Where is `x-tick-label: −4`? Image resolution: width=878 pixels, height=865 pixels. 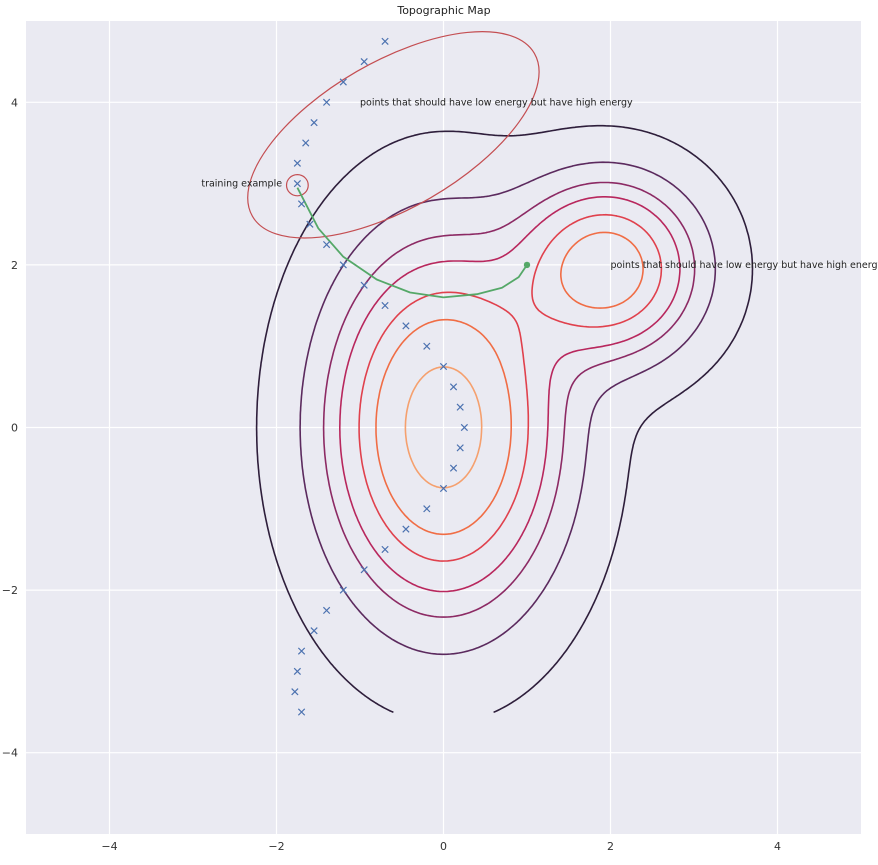
x-tick-label: −4 is located at coordinates (109, 846).